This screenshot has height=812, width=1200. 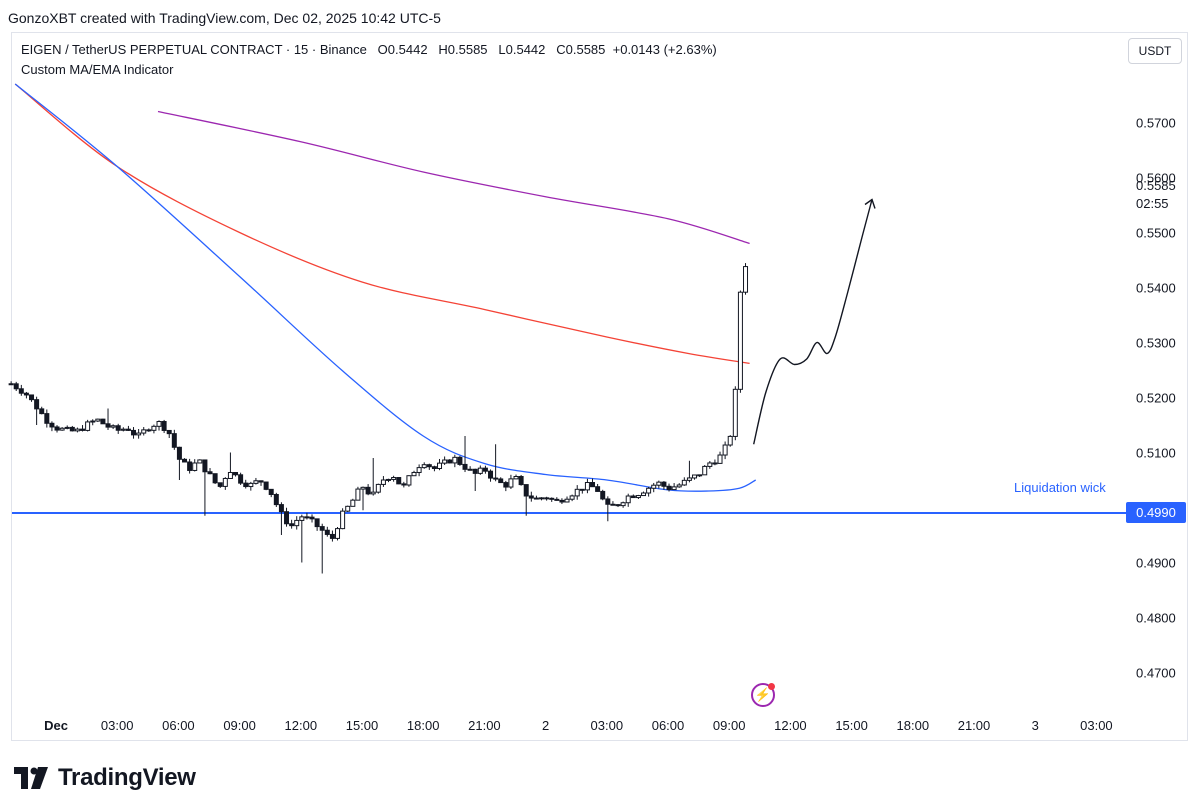 I want to click on tradingview-brand: TradingView, so click(x=105, y=778).